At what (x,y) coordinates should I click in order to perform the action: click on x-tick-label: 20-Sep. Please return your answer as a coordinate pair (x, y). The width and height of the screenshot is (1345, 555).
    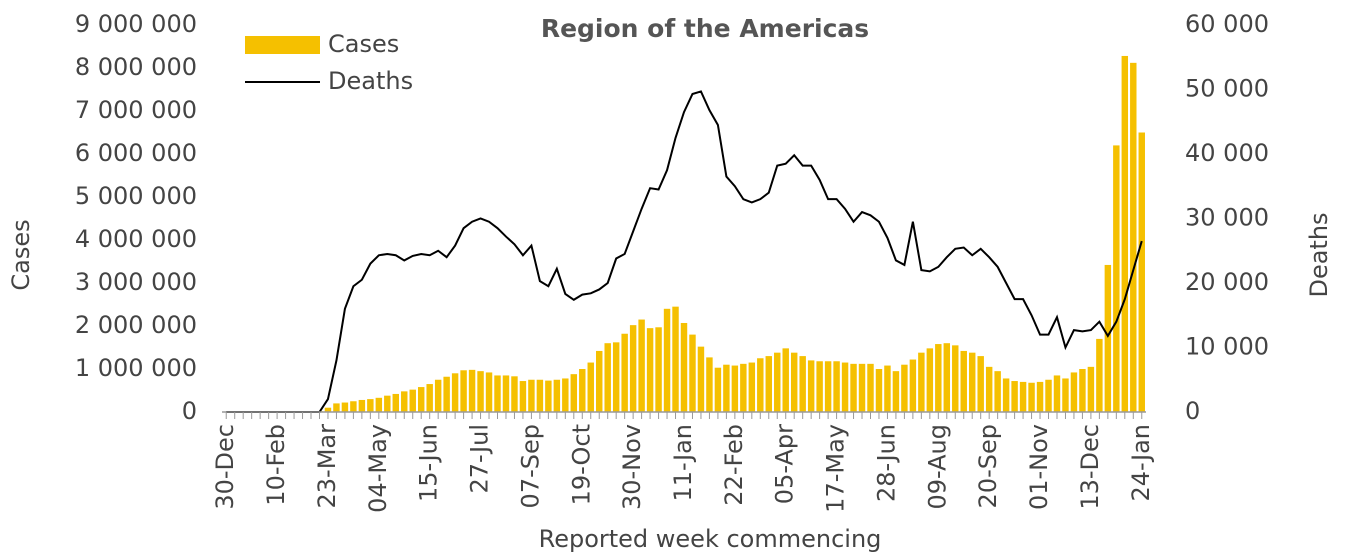
    Looking at the image, I should click on (988, 466).